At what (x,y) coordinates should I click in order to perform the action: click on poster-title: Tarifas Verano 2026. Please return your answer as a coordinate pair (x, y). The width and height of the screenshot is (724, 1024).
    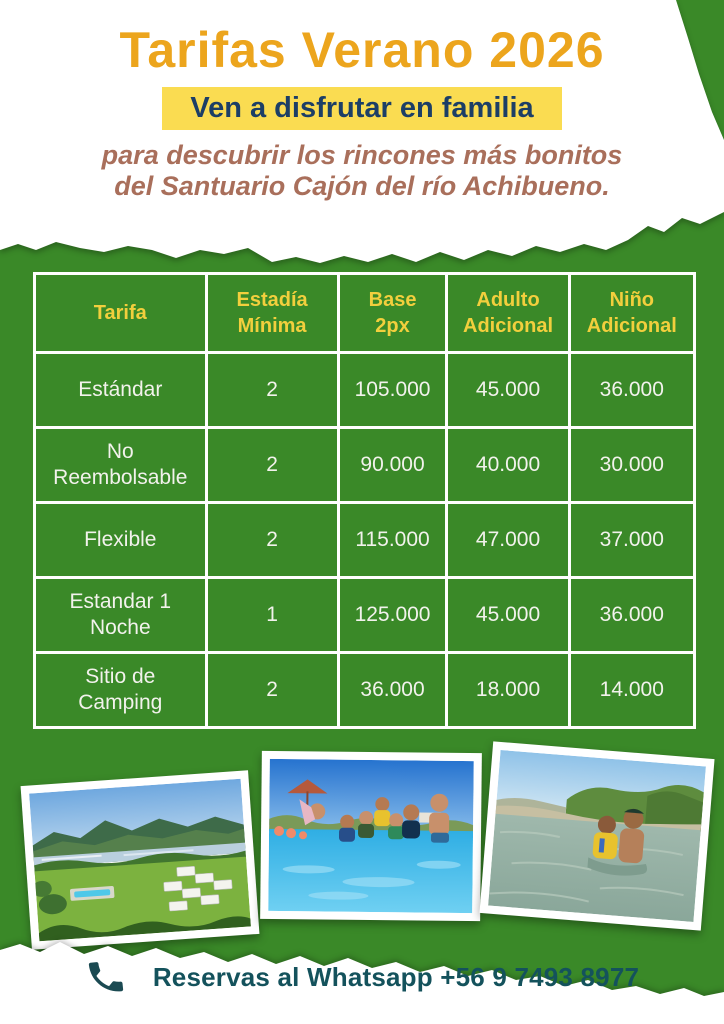
    Looking at the image, I should click on (362, 50).